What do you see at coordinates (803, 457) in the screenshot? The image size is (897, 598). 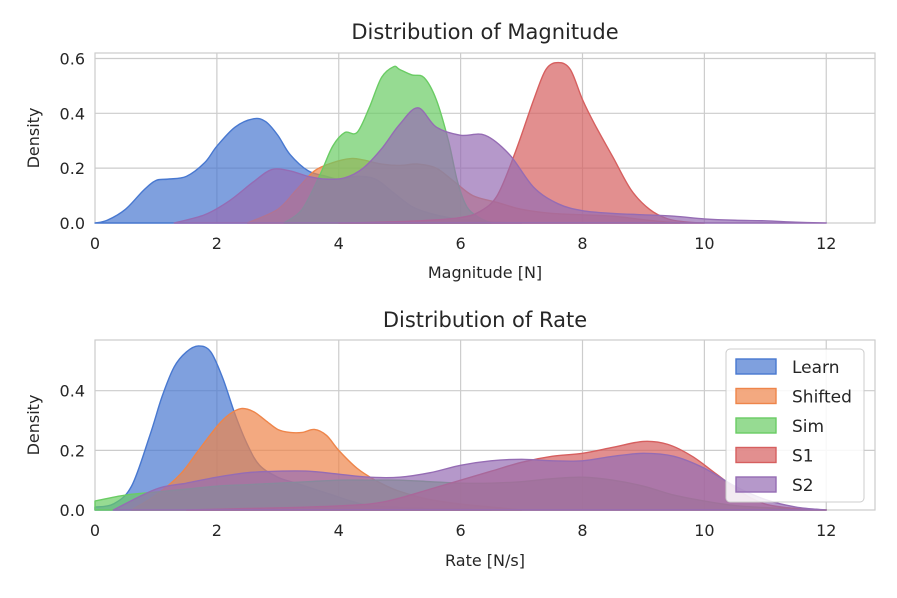 I see `legend-label-s1: S1` at bounding box center [803, 457].